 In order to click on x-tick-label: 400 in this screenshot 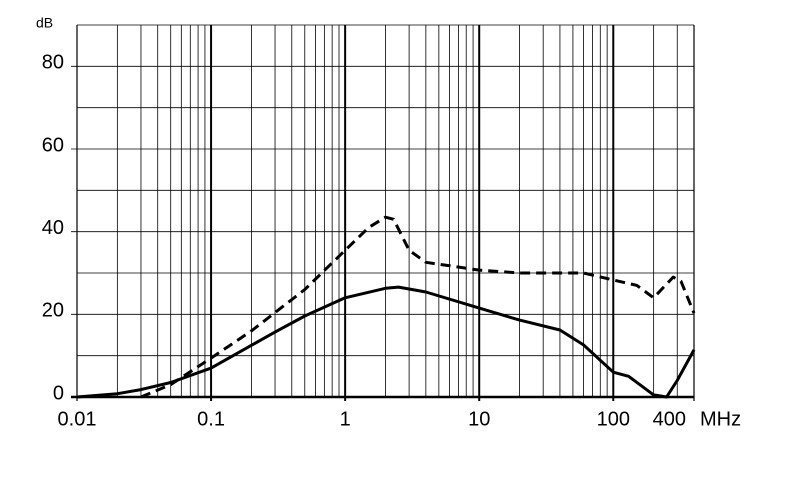, I will do `click(669, 419)`.